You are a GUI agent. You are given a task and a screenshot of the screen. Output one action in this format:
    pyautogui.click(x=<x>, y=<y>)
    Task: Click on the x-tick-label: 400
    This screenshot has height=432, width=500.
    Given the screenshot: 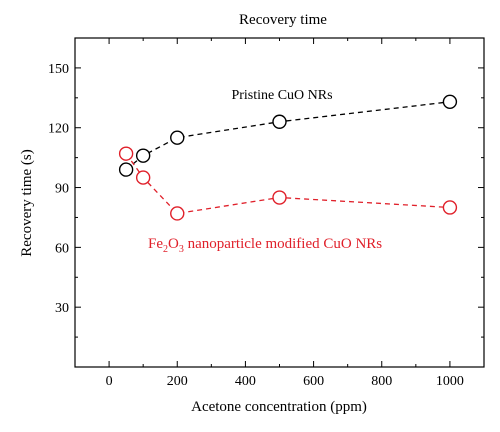 What is the action you would take?
    pyautogui.click(x=245, y=381)
    